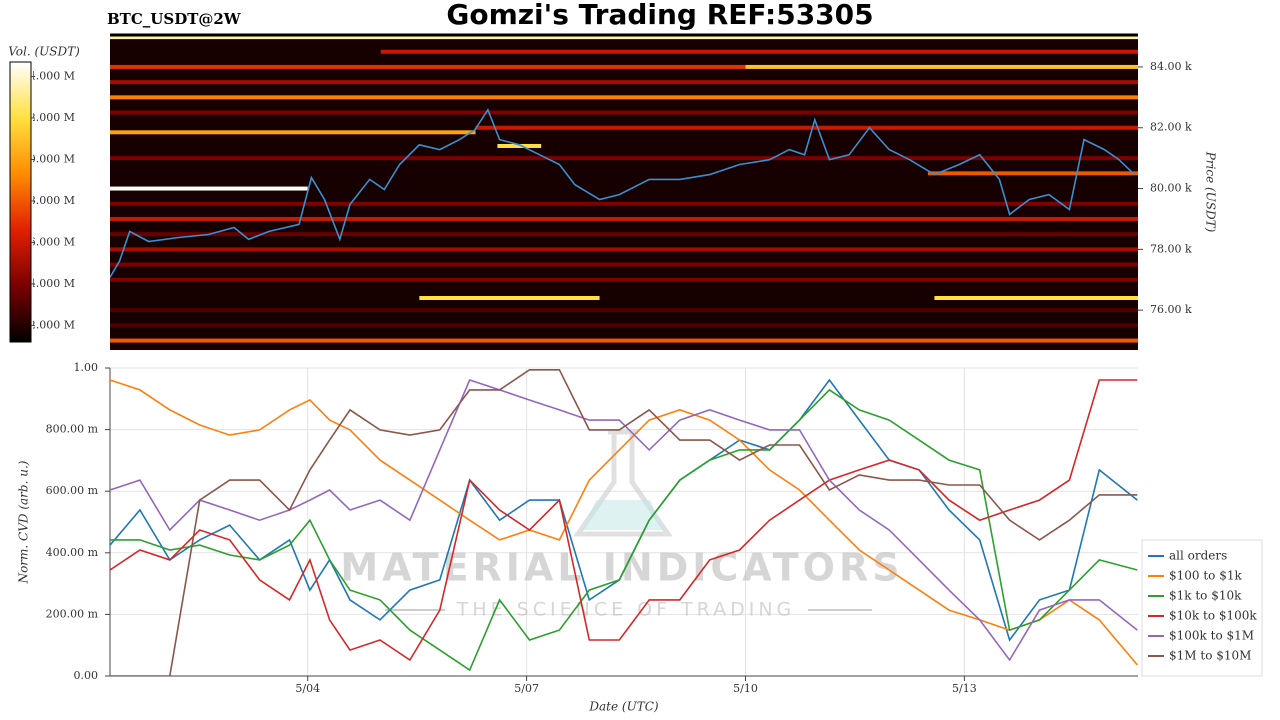 The image size is (1280, 720). What do you see at coordinates (174, 19) in the screenshot?
I see `chart-subtitle: BTC_USDT@2W` at bounding box center [174, 19].